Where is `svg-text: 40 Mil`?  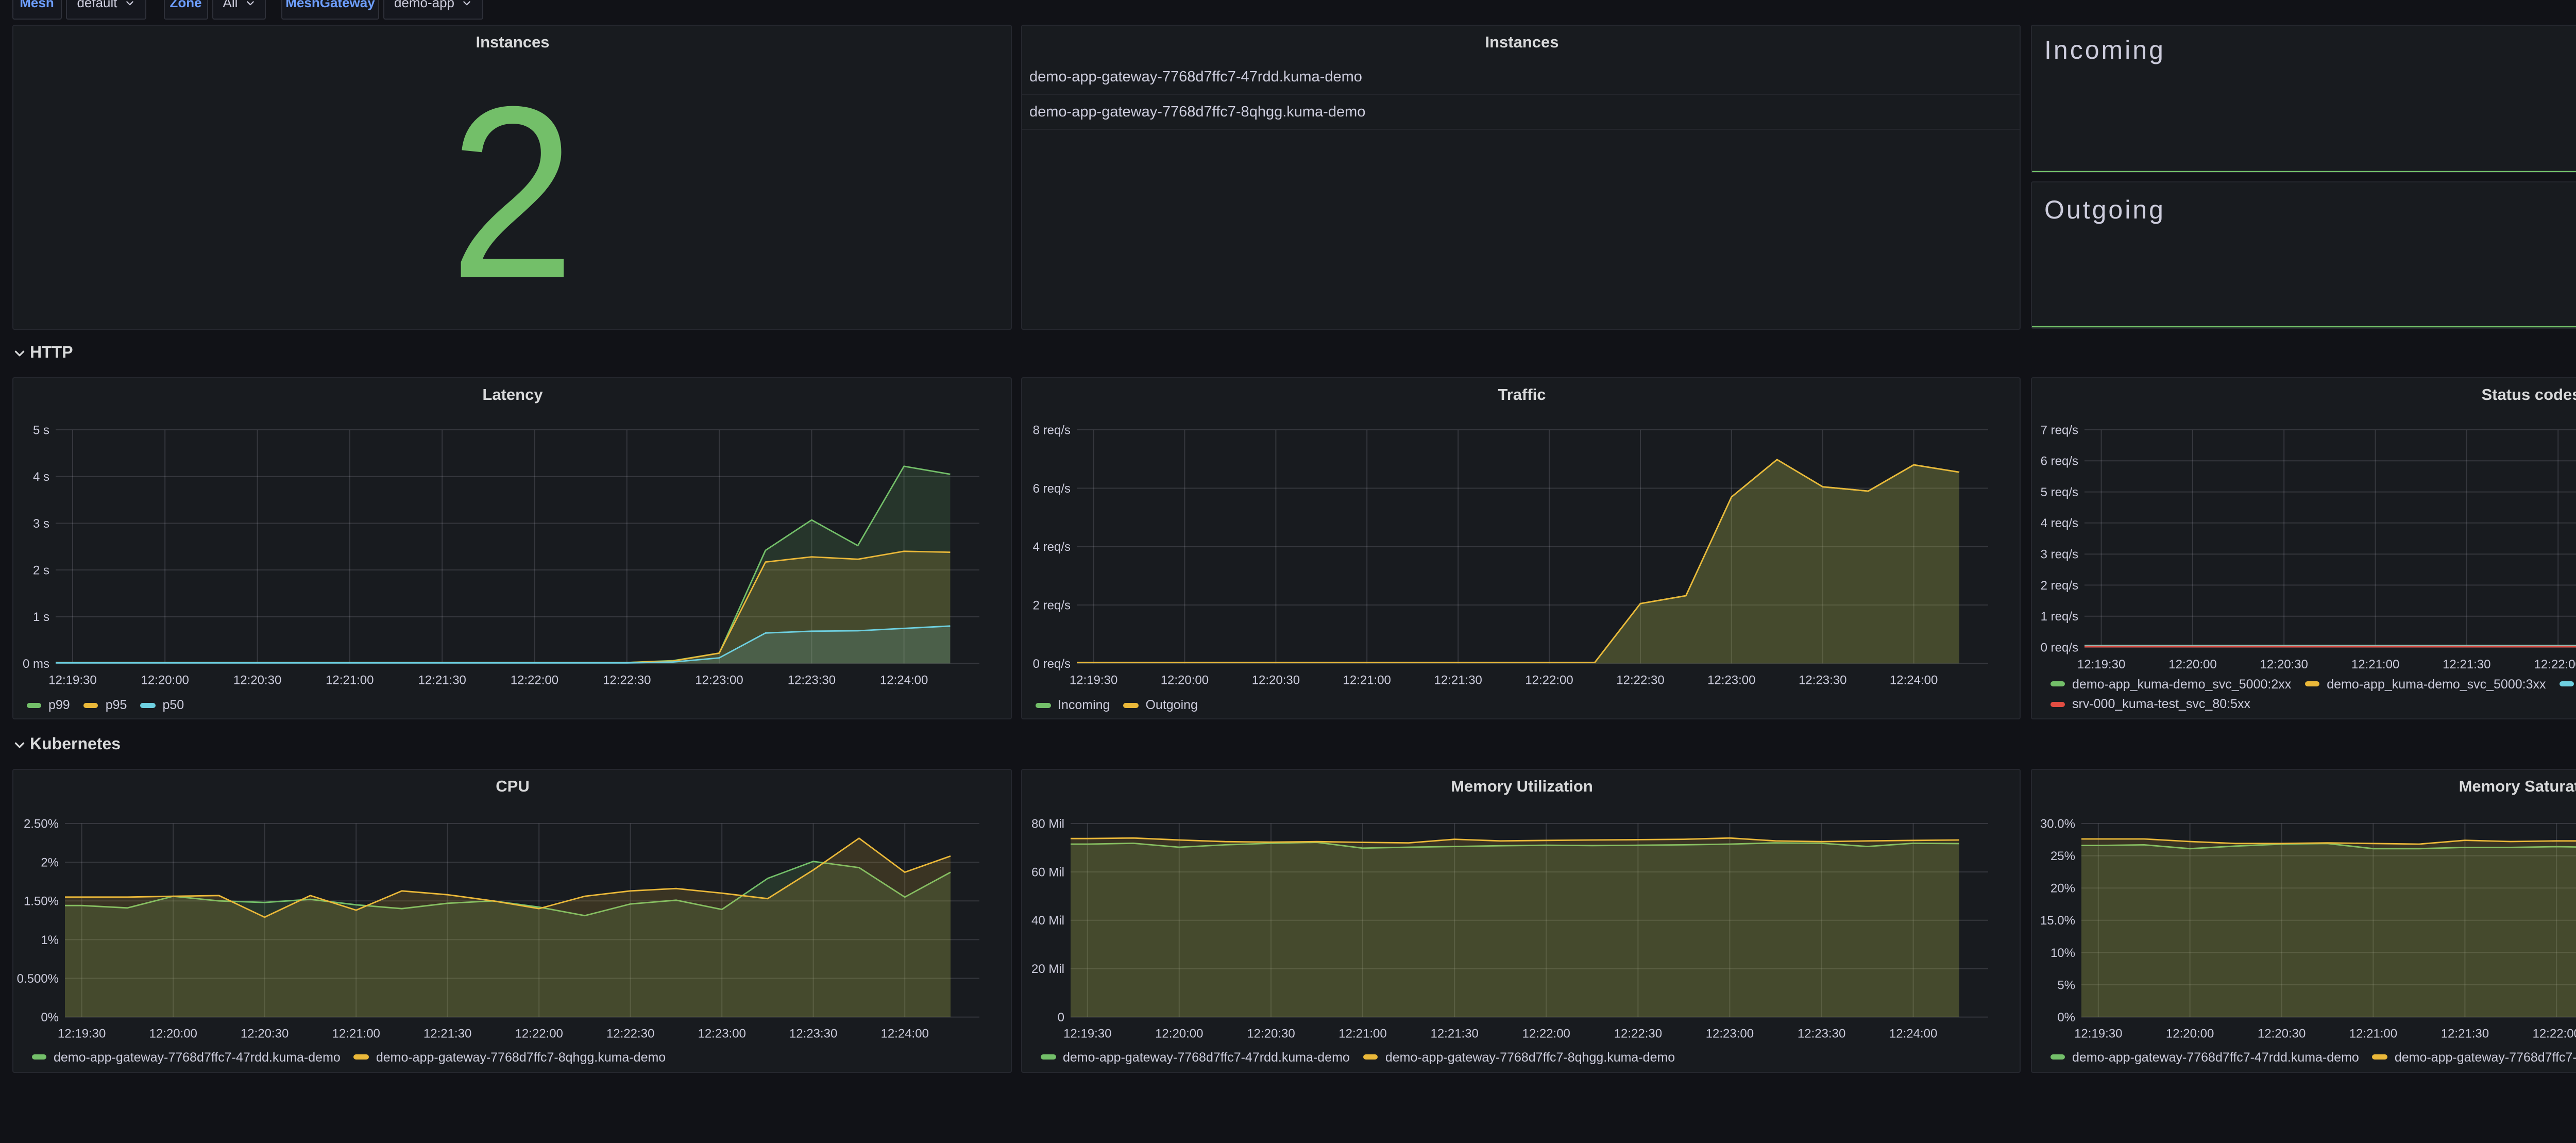 svg-text: 40 Mil is located at coordinates (1047, 920).